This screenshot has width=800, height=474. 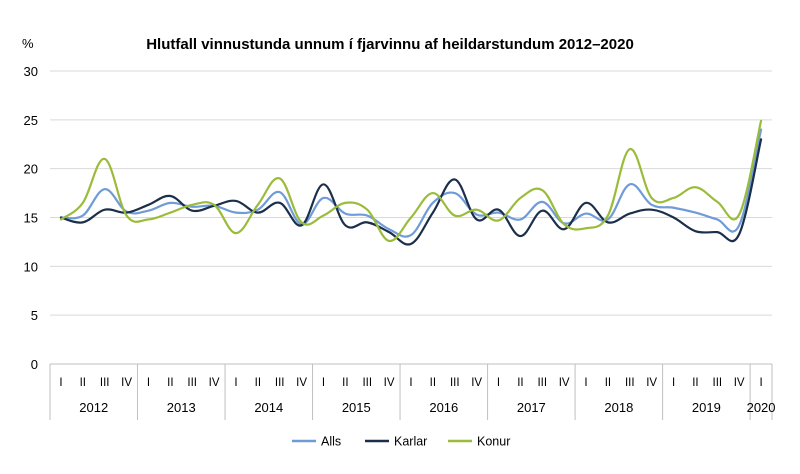 I want to click on x-year-label: 2013, so click(x=181, y=407).